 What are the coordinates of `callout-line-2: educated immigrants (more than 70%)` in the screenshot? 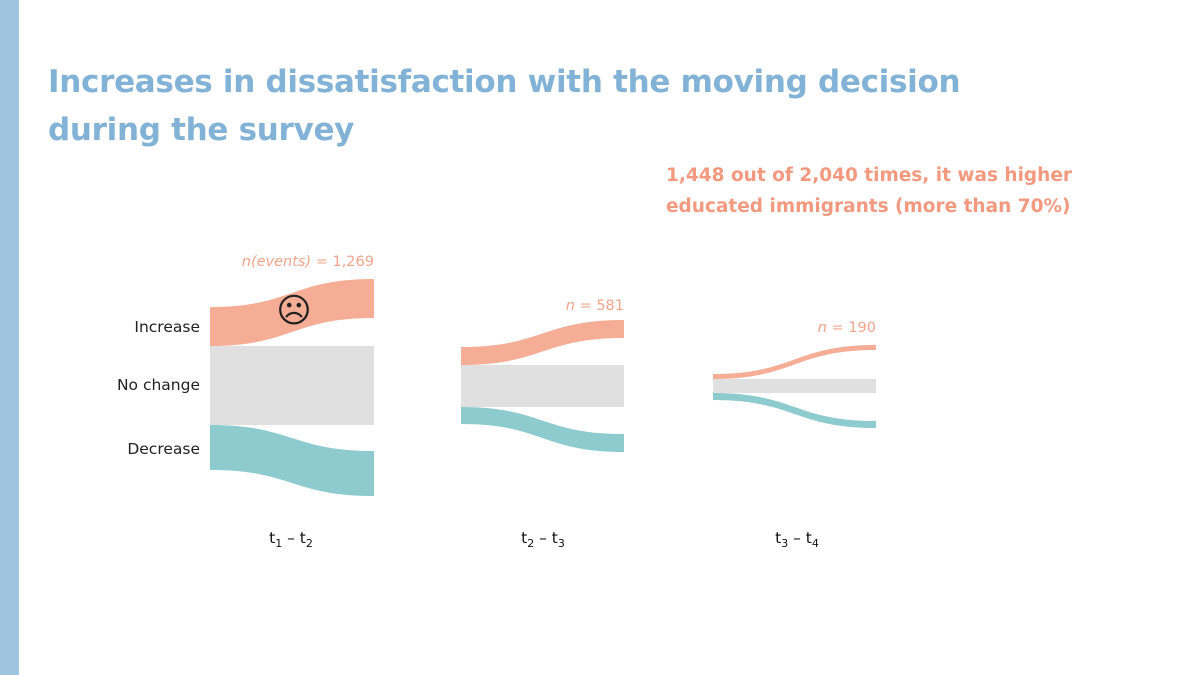 It's located at (868, 206).